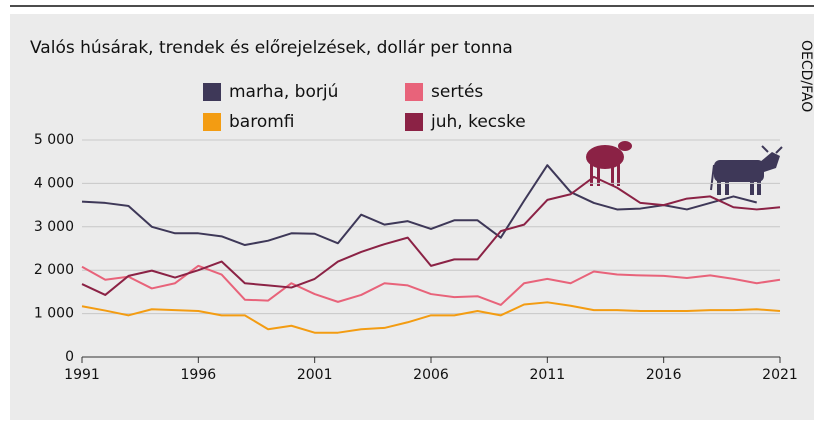  What do you see at coordinates (54, 314) in the screenshot?
I see `y-tick-label: 1 000` at bounding box center [54, 314].